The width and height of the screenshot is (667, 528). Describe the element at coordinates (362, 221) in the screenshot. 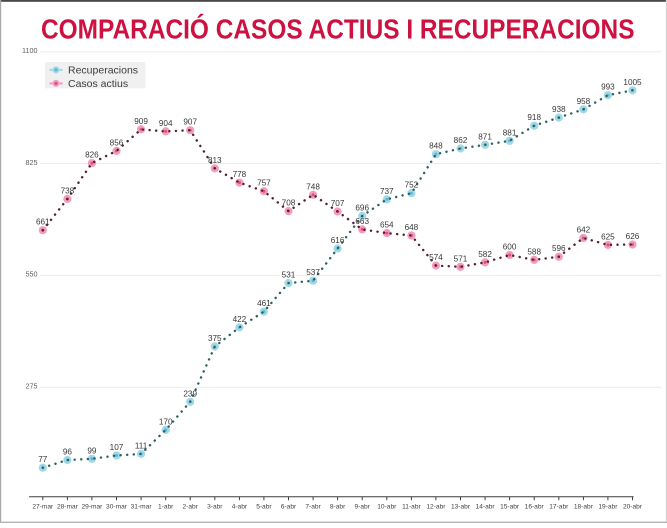

I see `svg-text: 663` at that location.